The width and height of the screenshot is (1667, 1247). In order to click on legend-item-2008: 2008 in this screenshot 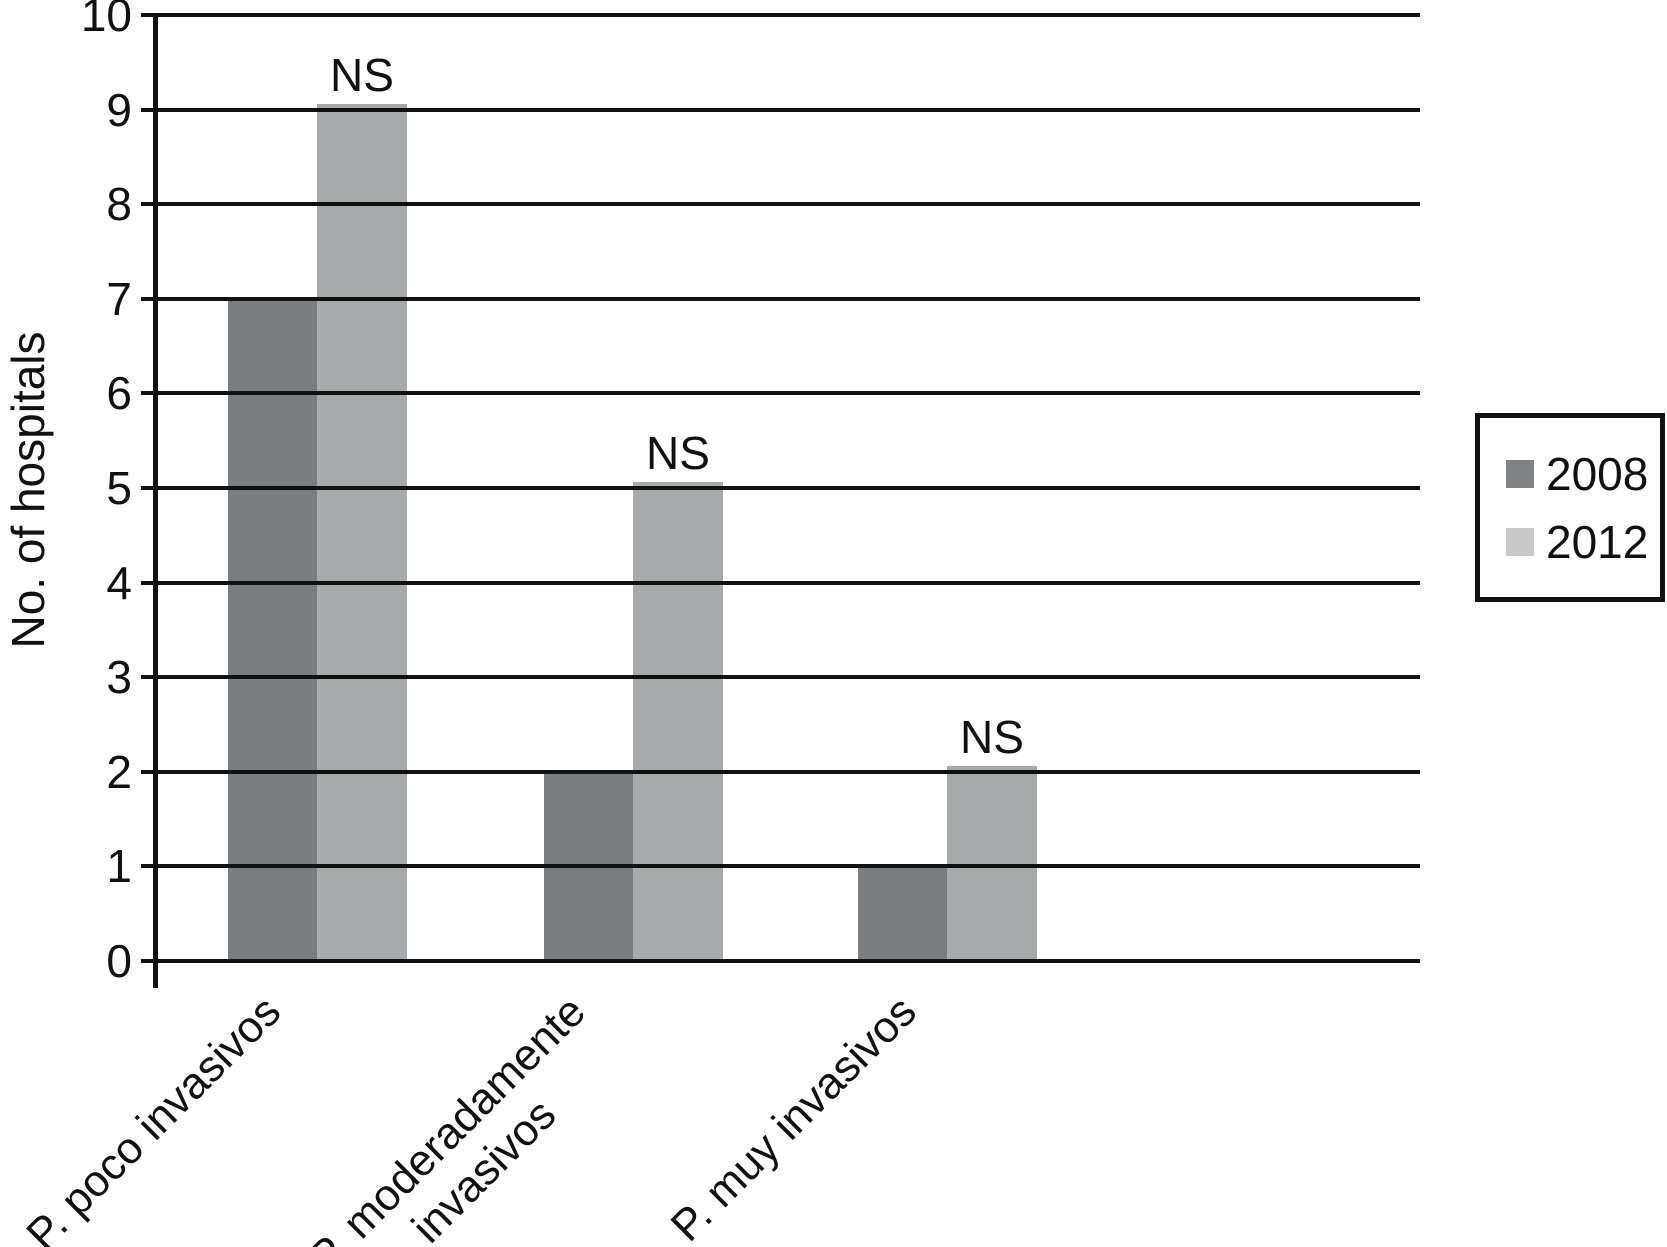, I will do `click(1577, 474)`.